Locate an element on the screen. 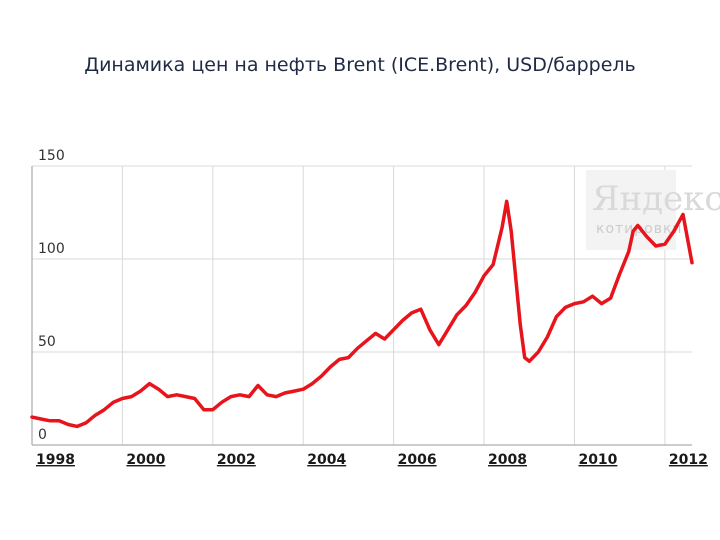 This screenshot has width=720, height=540. y-tick-label: 0 is located at coordinates (42, 435).